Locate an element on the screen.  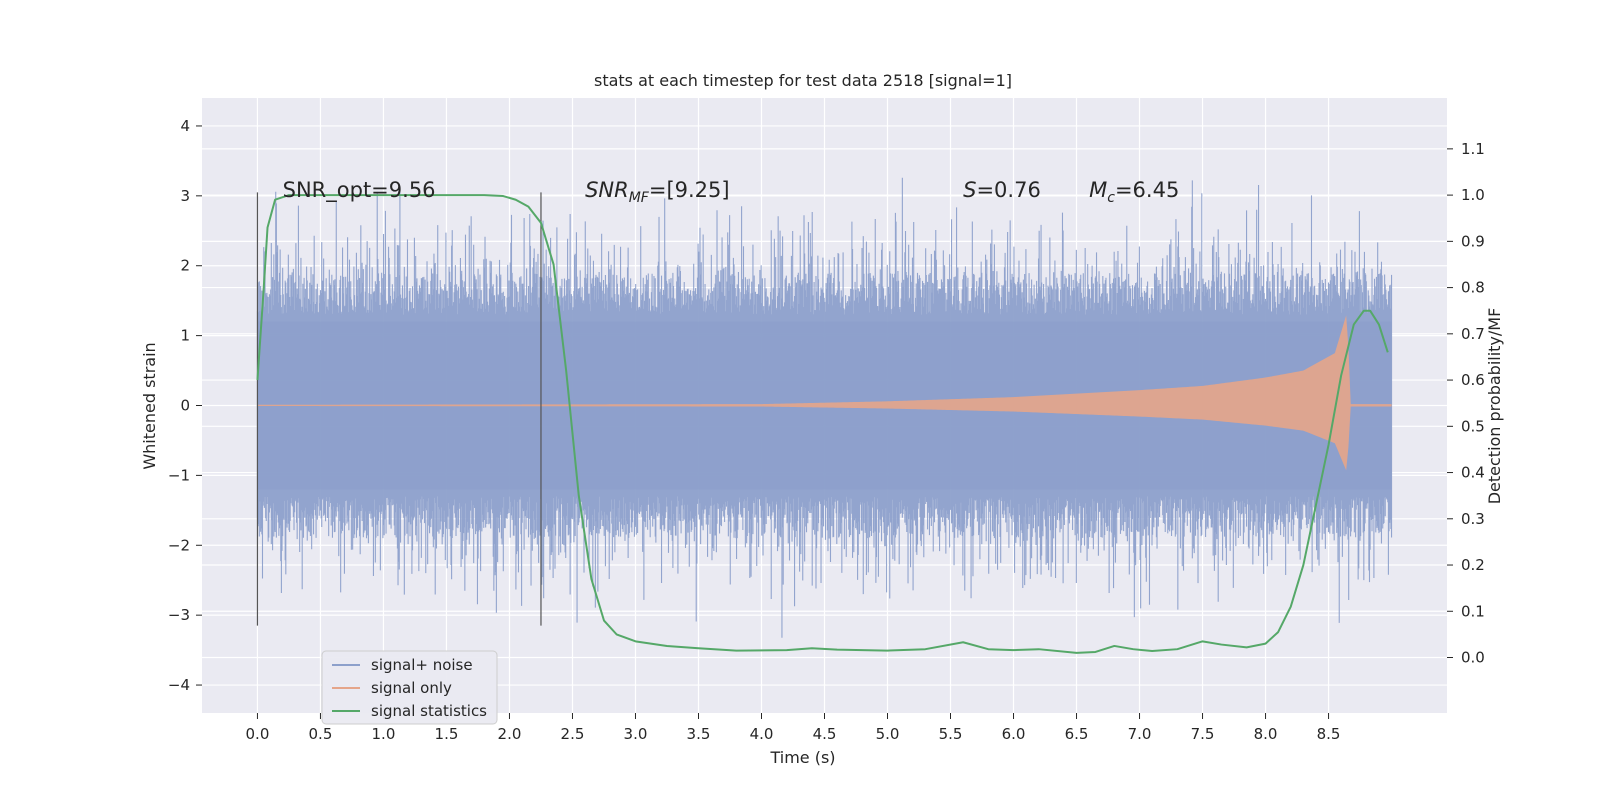
legend-box is located at coordinates (409, 687).